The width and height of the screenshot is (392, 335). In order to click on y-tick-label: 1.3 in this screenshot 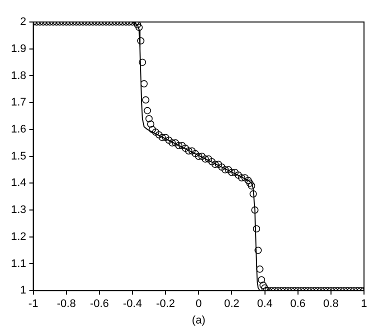, I will do `click(18, 210)`.